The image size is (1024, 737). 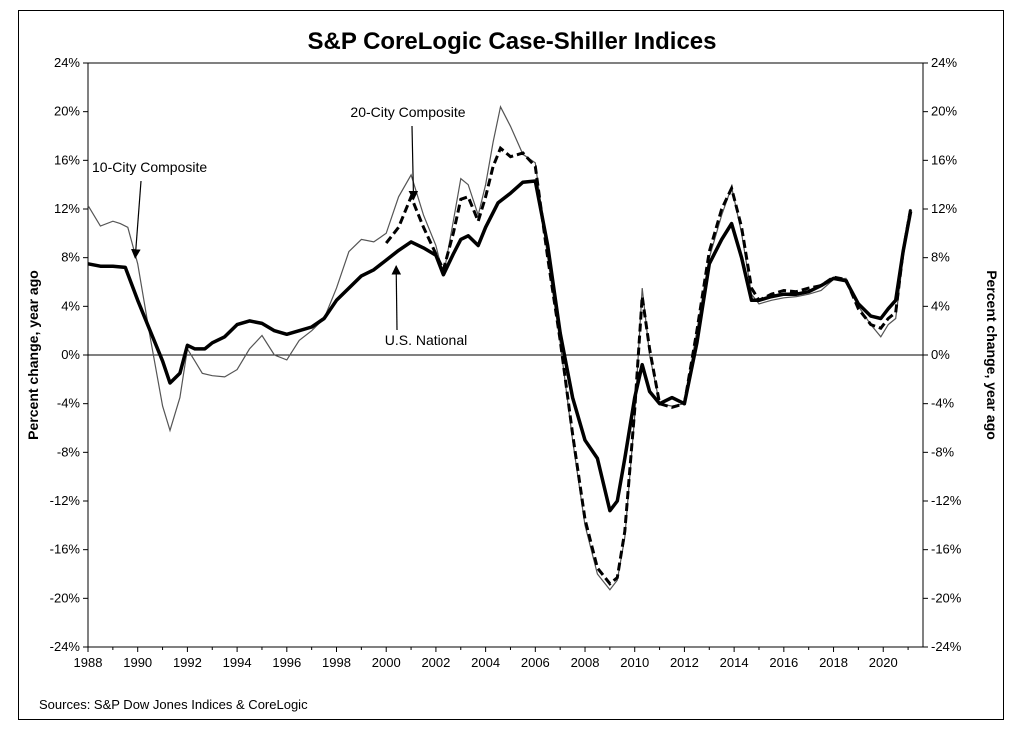 I want to click on y-tick-label-left: -20%, so click(x=65, y=597).